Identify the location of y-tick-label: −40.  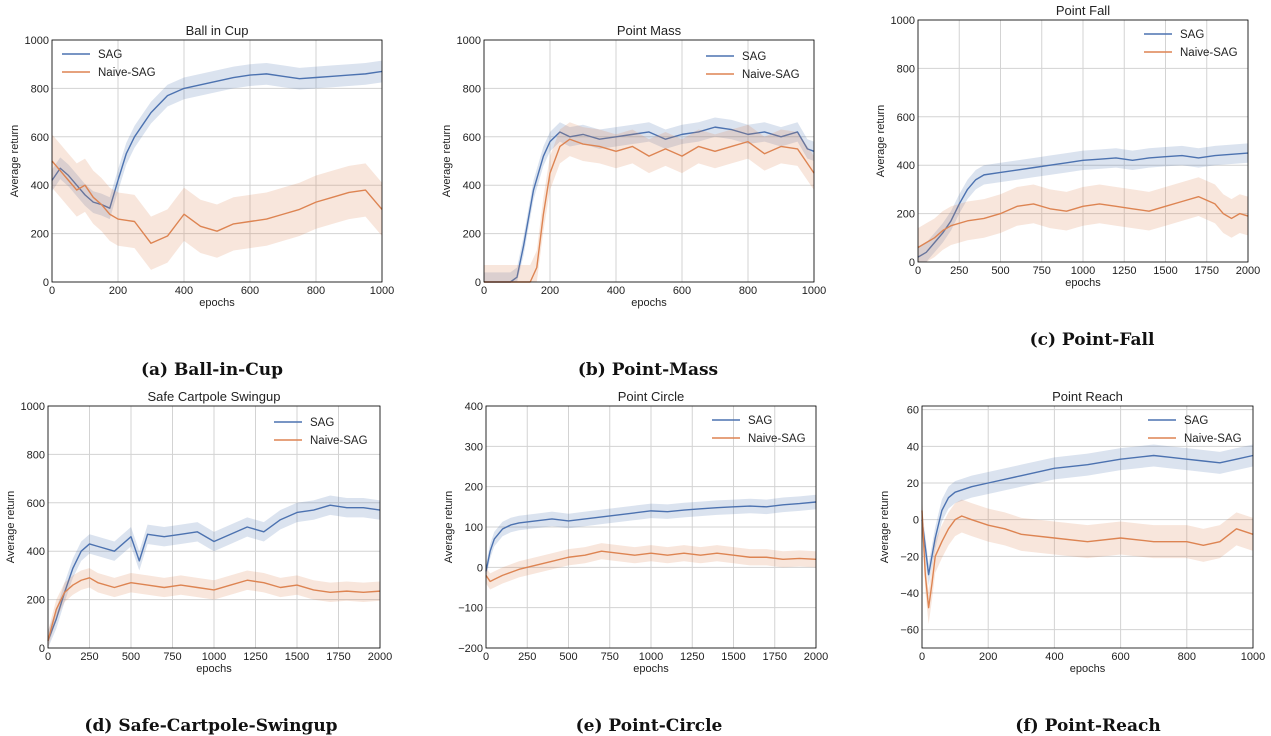
(909, 594).